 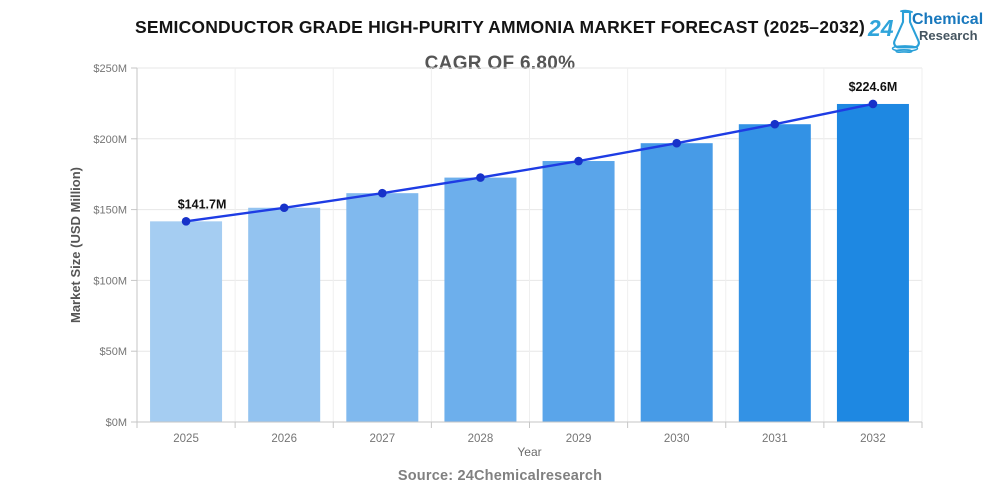 I want to click on bar-2032, so click(x=872, y=262).